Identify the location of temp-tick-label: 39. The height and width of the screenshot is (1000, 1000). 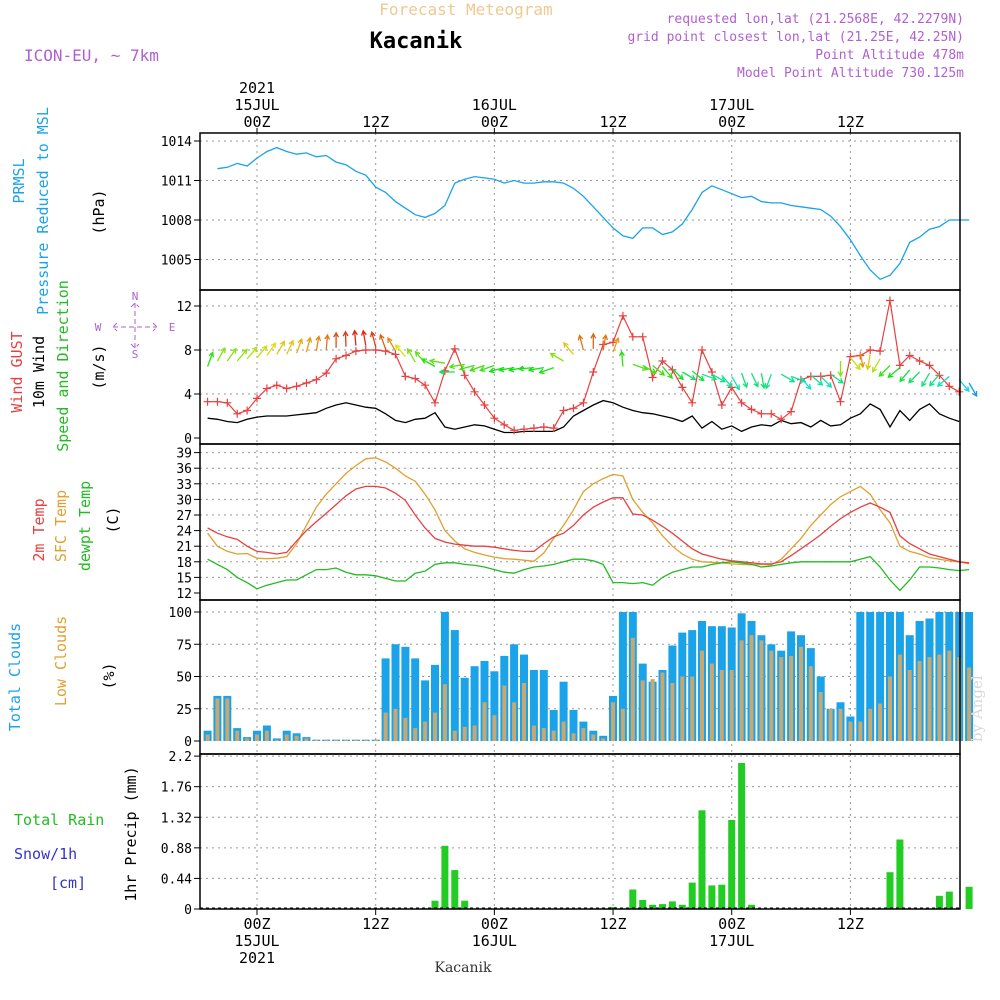
(184, 454).